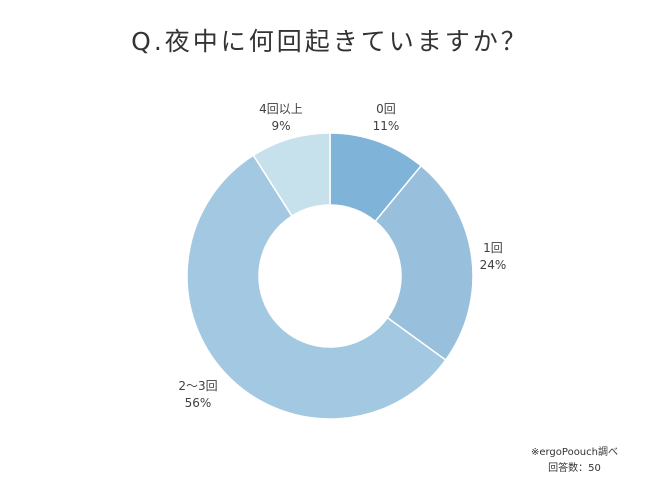 The image size is (660, 495). What do you see at coordinates (386, 118) in the screenshot?
I see `slice-label-0: 0回 11%` at bounding box center [386, 118].